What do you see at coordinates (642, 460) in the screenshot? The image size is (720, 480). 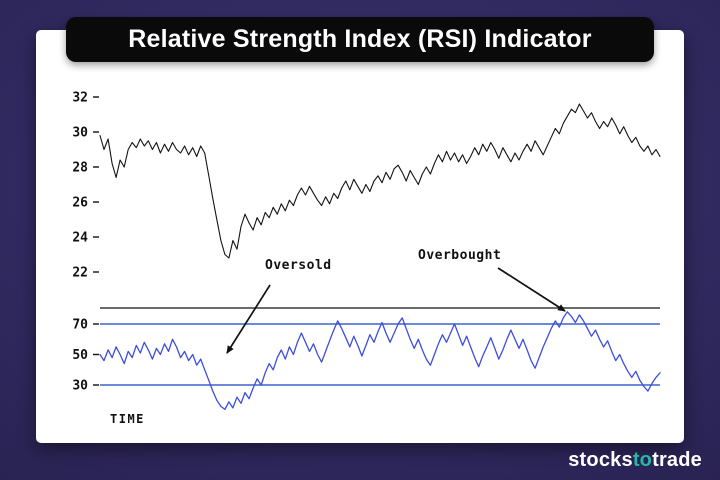 I see `brand-to: to` at bounding box center [642, 460].